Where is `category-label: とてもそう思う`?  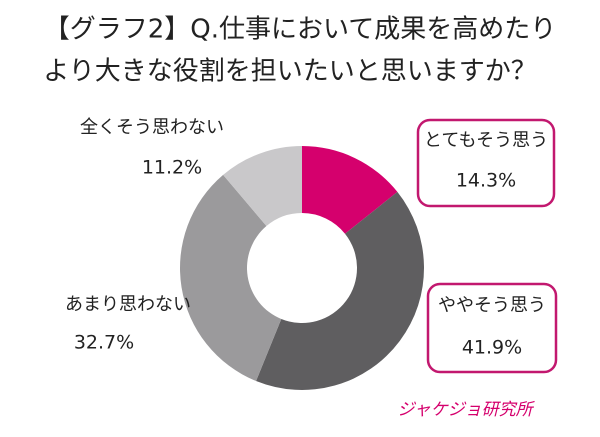
category-label: とてもそう思う is located at coordinates (486, 140).